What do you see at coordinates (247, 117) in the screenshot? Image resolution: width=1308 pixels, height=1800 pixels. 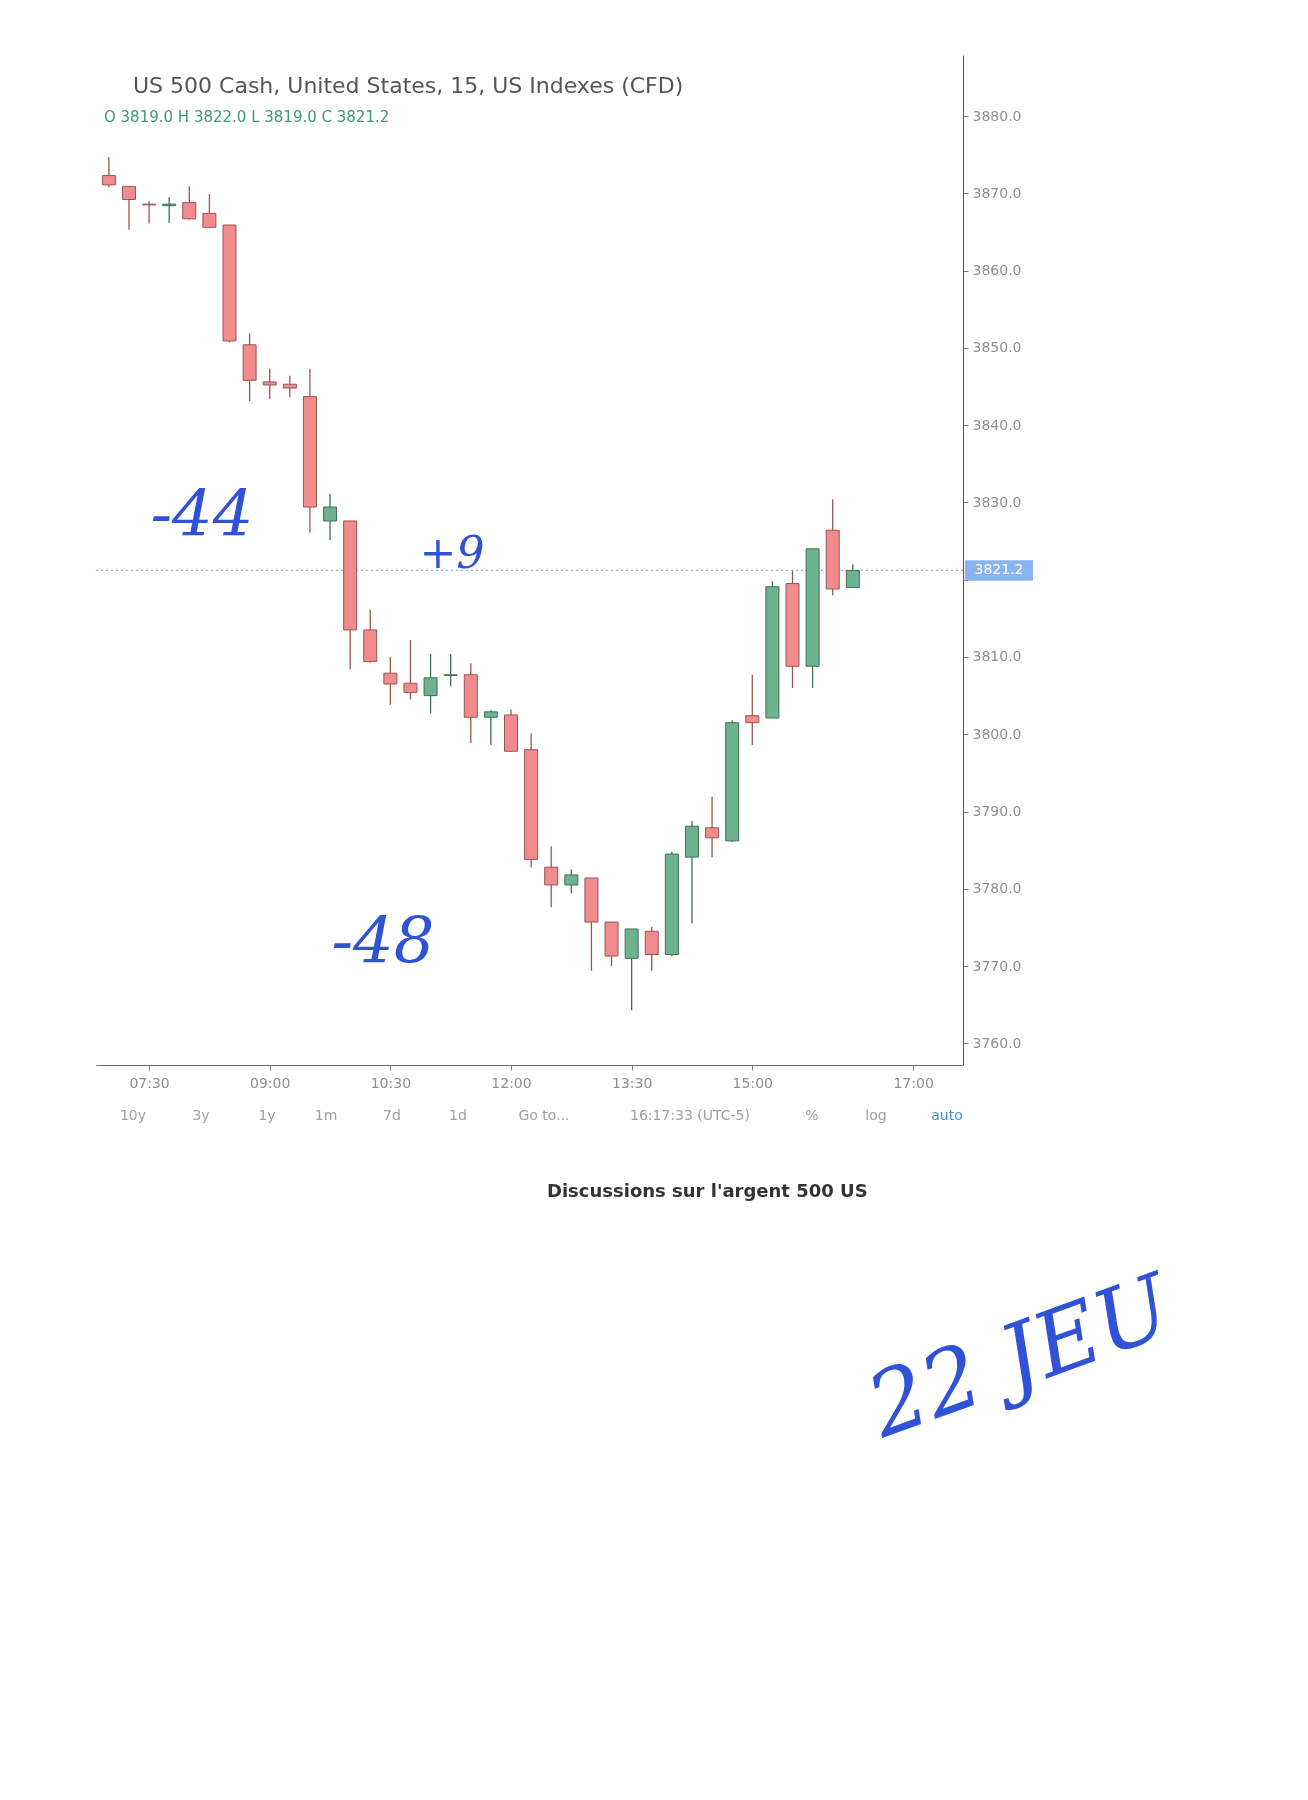 I see `text: O 3819.0 H 3822.0 L 3819.0 C 3821.2` at bounding box center [247, 117].